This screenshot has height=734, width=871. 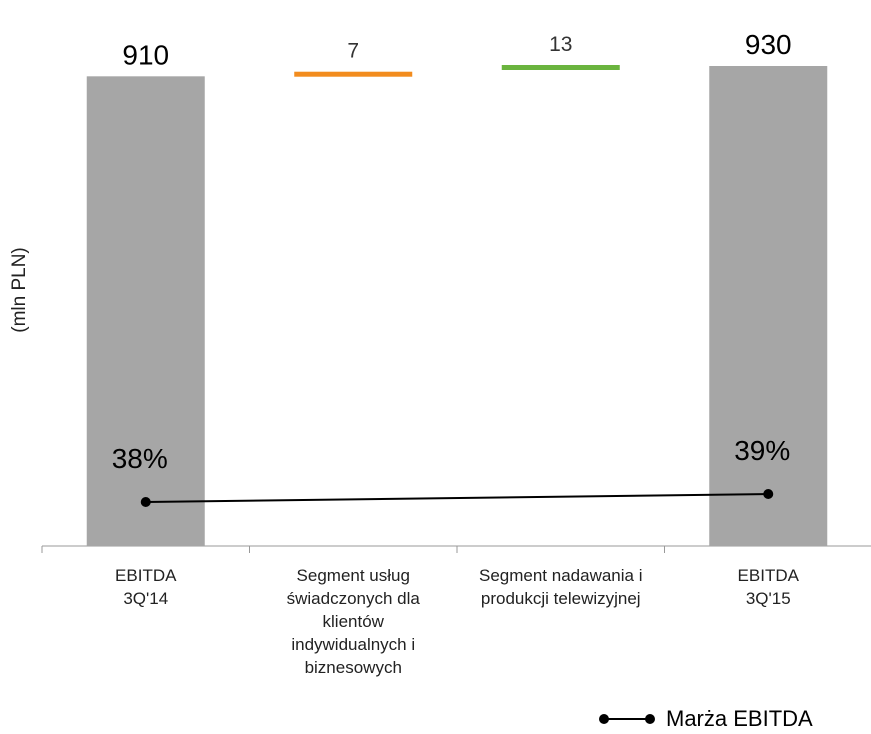 I want to click on margin-value-label-0: 38%, so click(x=140, y=458).